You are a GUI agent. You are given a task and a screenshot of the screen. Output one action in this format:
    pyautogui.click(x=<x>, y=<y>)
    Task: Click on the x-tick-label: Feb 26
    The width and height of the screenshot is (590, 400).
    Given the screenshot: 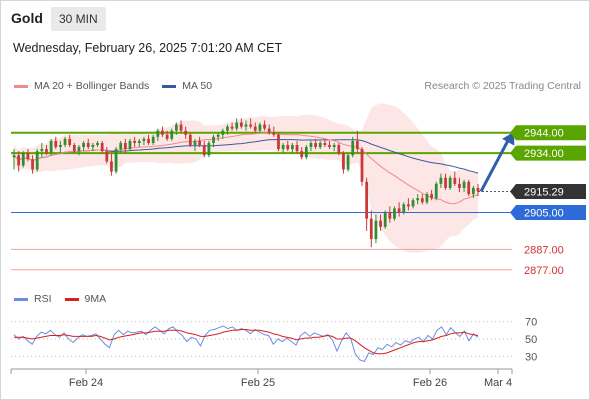 What is the action you would take?
    pyautogui.click(x=430, y=383)
    